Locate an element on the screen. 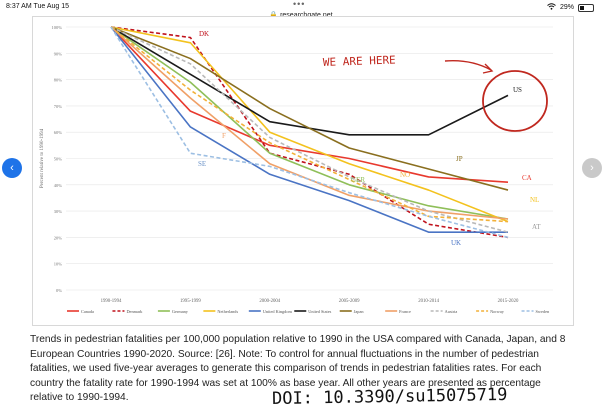 Image resolution: width=602 pixels, height=420 pixels. legend-label: Japan is located at coordinates (359, 311).